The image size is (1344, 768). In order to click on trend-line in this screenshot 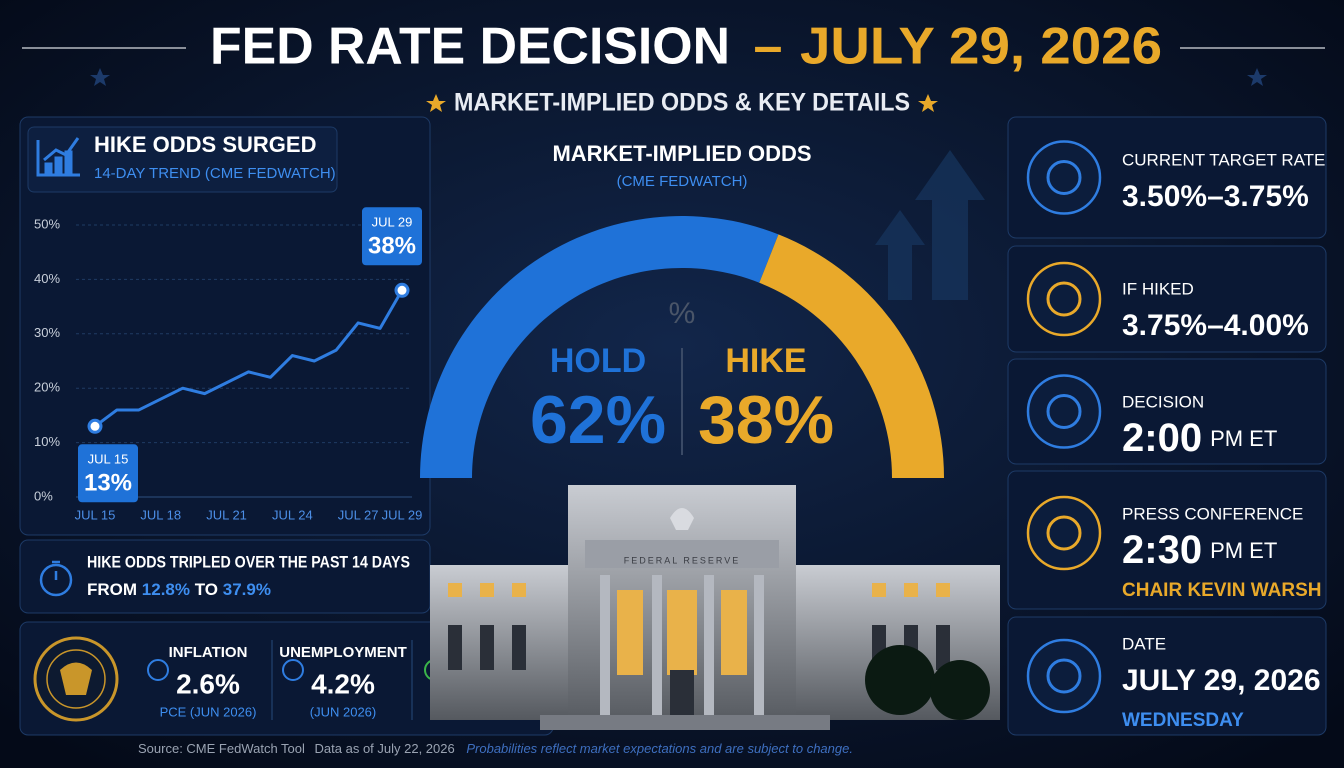, I will do `click(249, 358)`.